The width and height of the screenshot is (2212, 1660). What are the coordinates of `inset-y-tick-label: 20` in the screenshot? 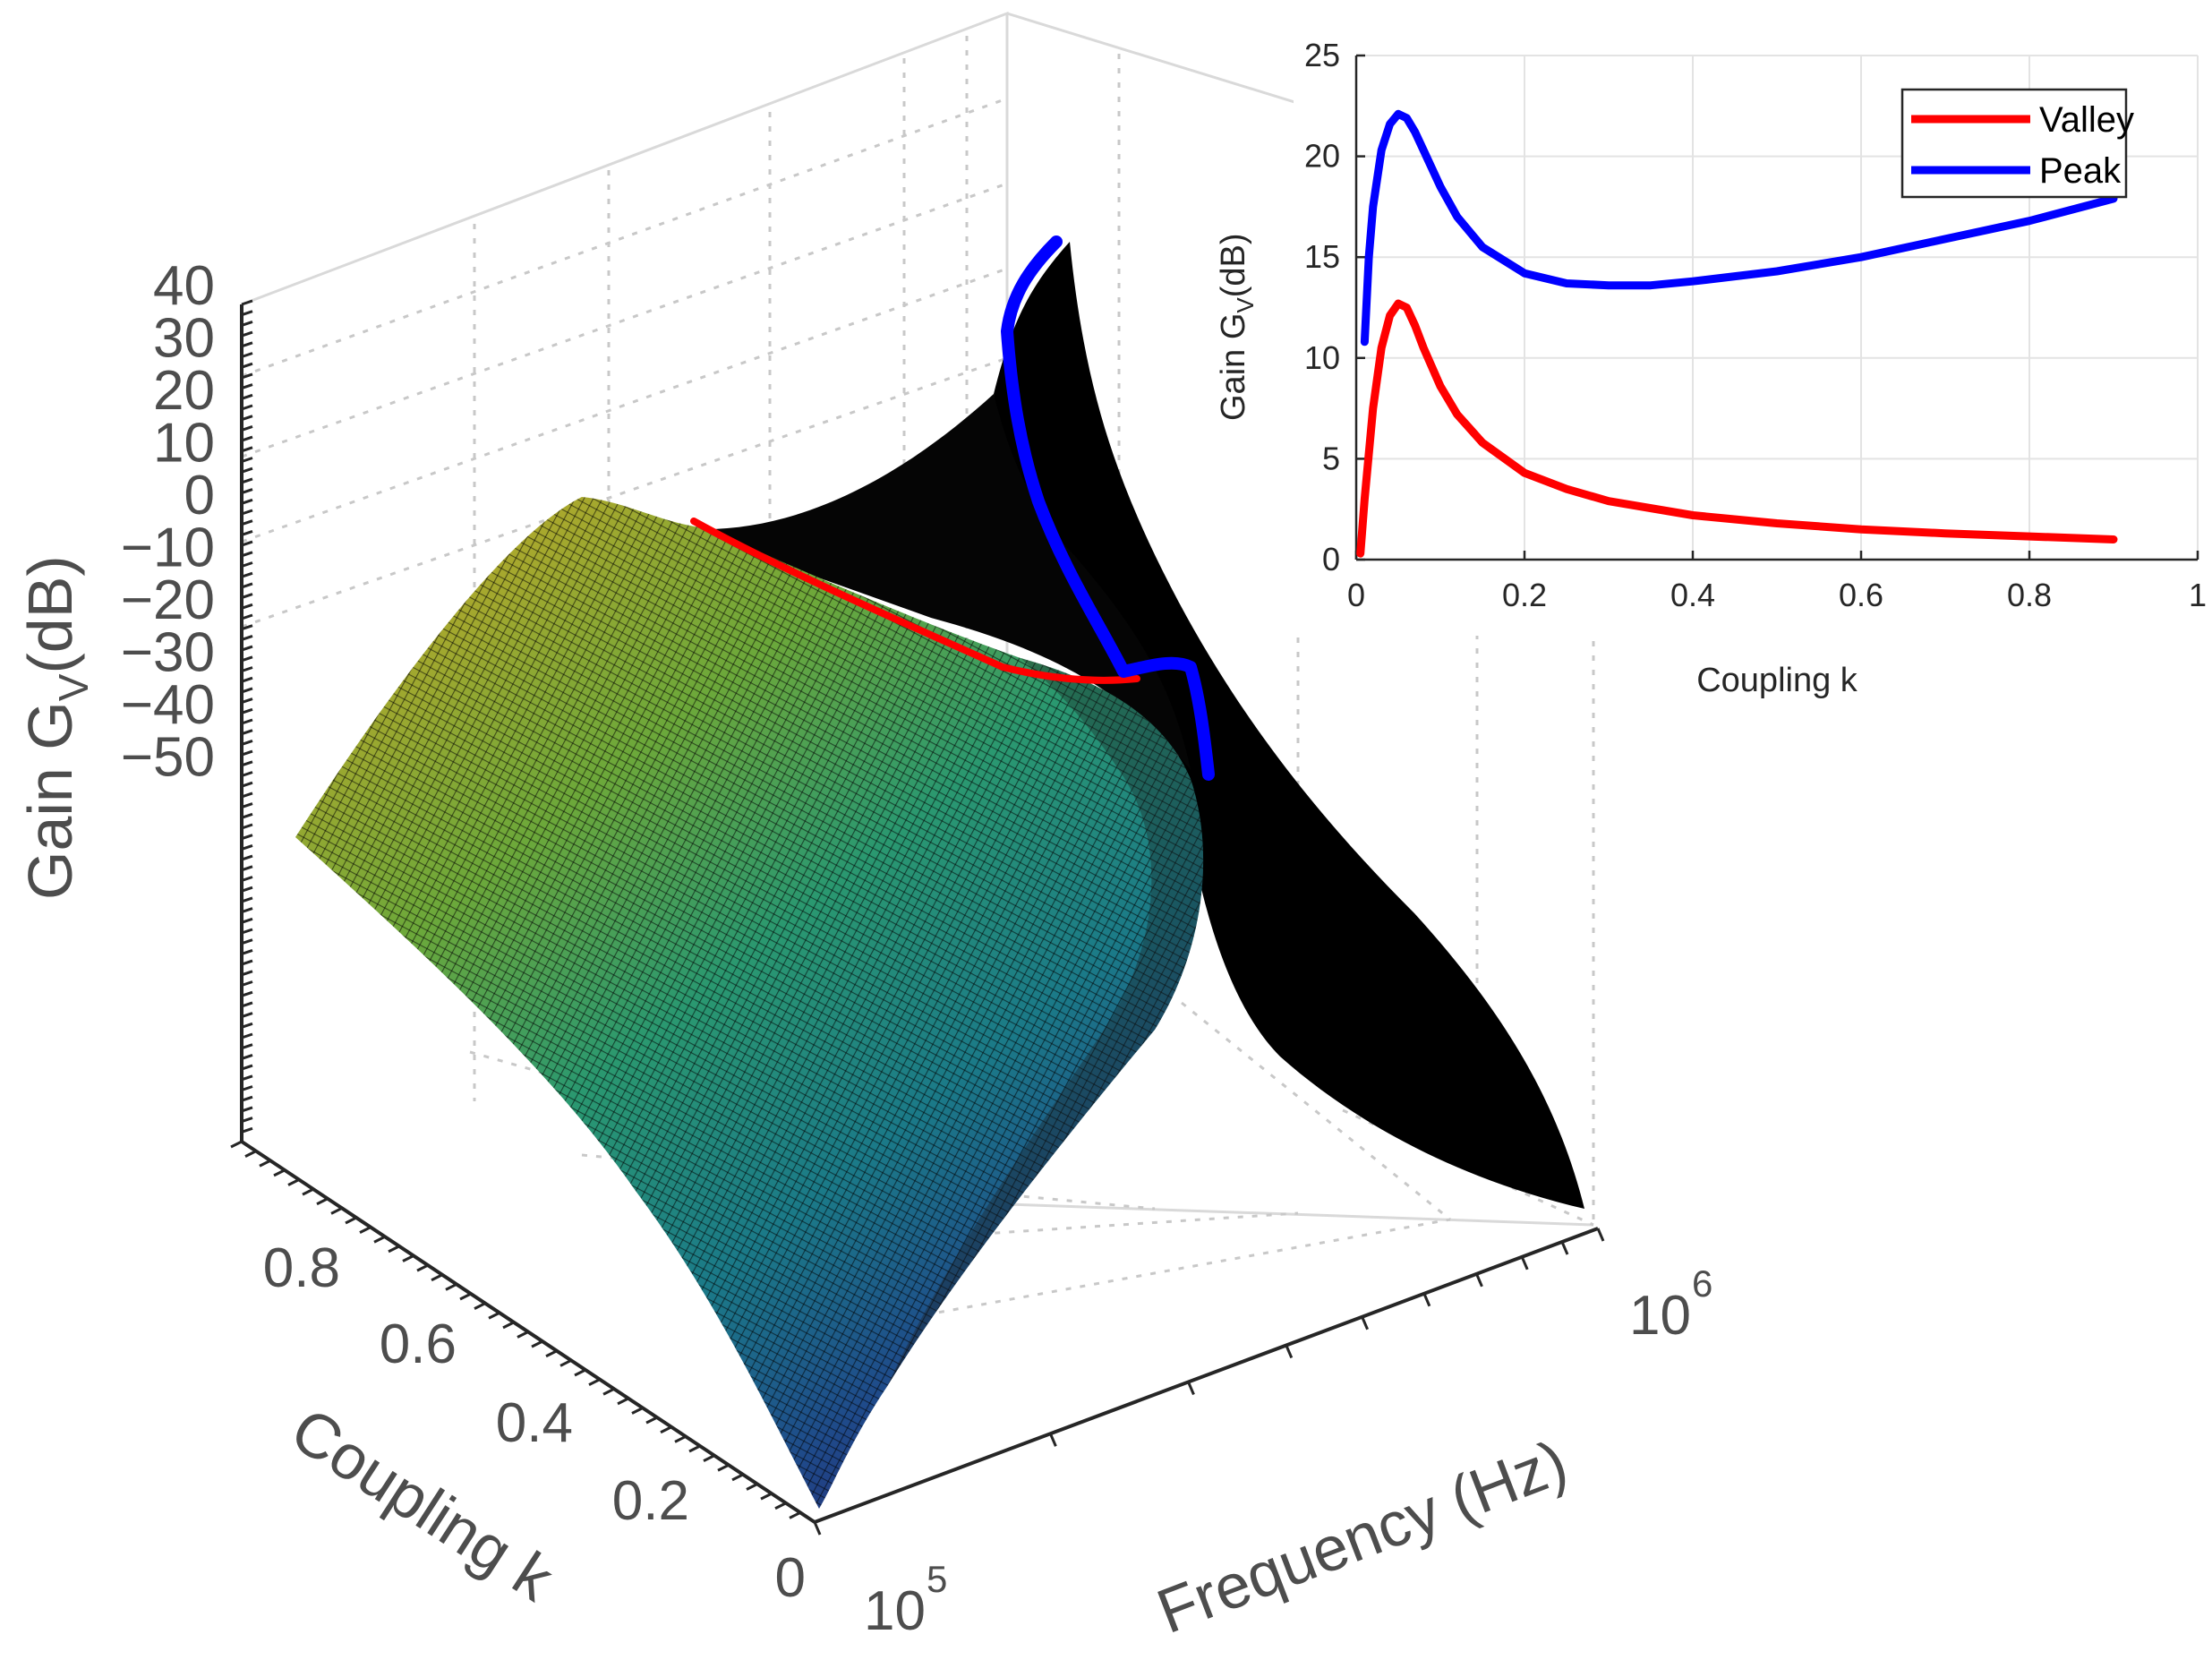 It's located at (1322, 156).